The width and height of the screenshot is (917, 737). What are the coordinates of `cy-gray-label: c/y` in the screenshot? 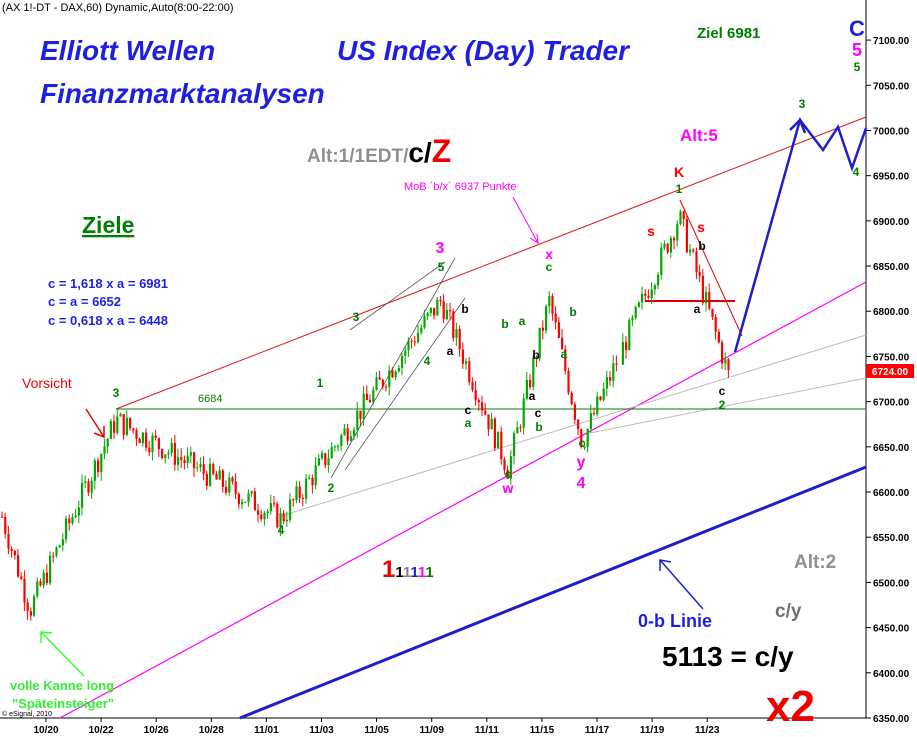 It's located at (788, 611).